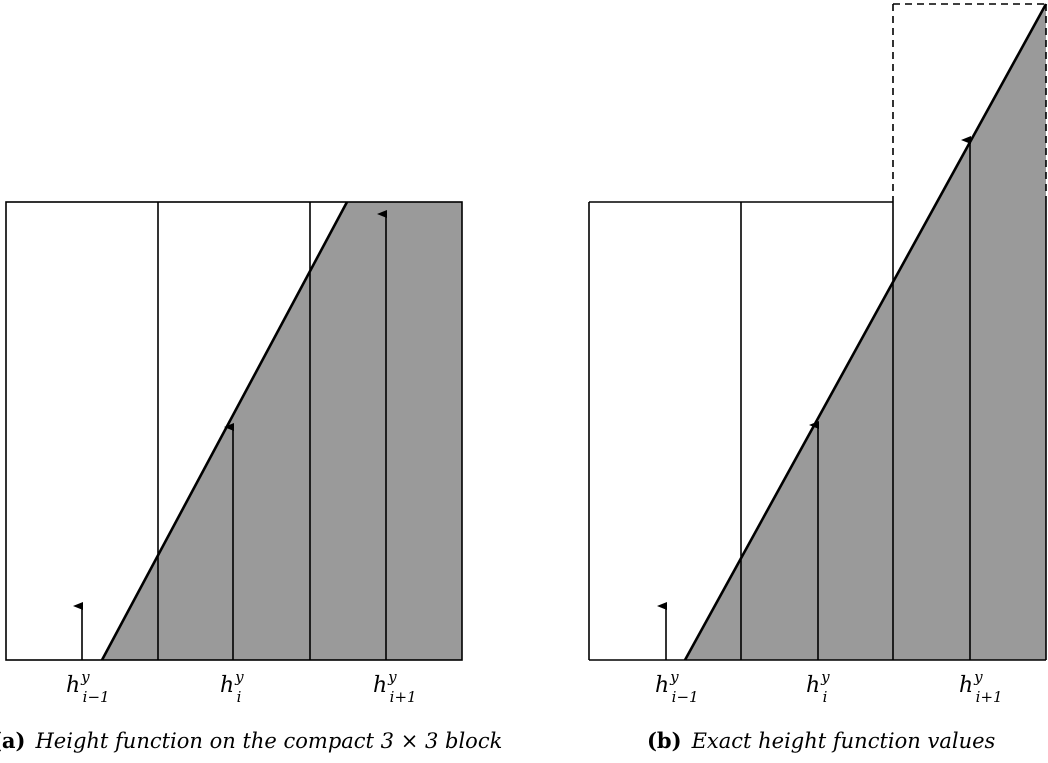 Image resolution: width=1048 pixels, height=763 pixels. What do you see at coordinates (818, 687) in the screenshot?
I see `panel-b-label-center: hy i` at bounding box center [818, 687].